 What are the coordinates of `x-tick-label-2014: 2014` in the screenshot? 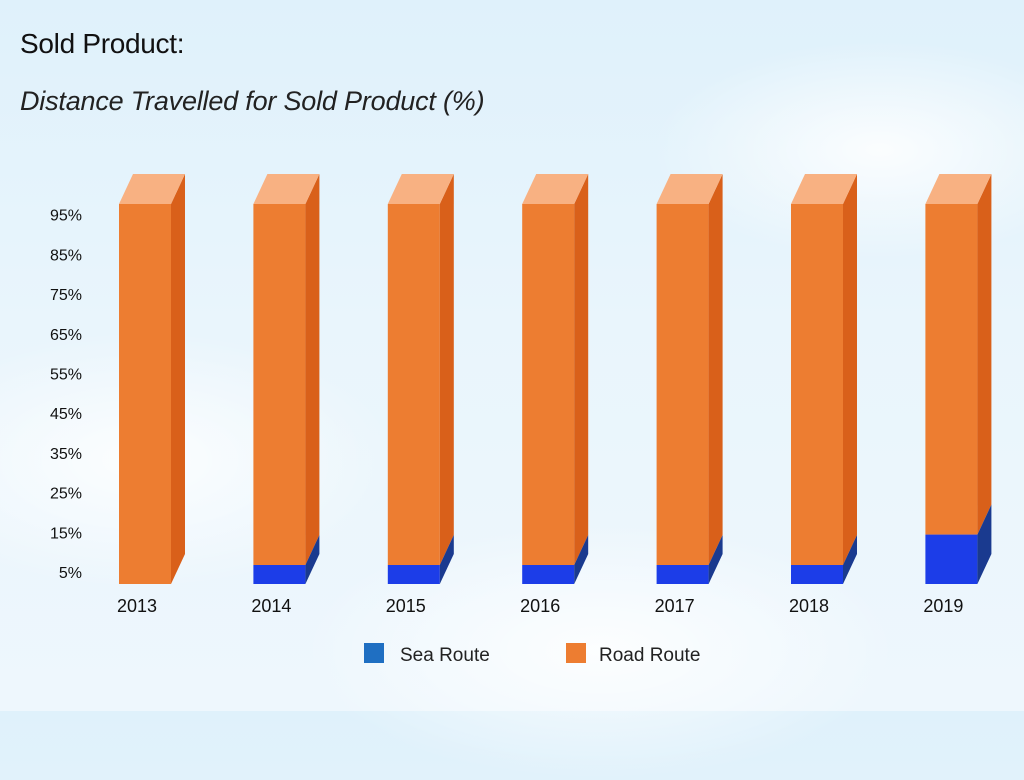 It's located at (271, 606).